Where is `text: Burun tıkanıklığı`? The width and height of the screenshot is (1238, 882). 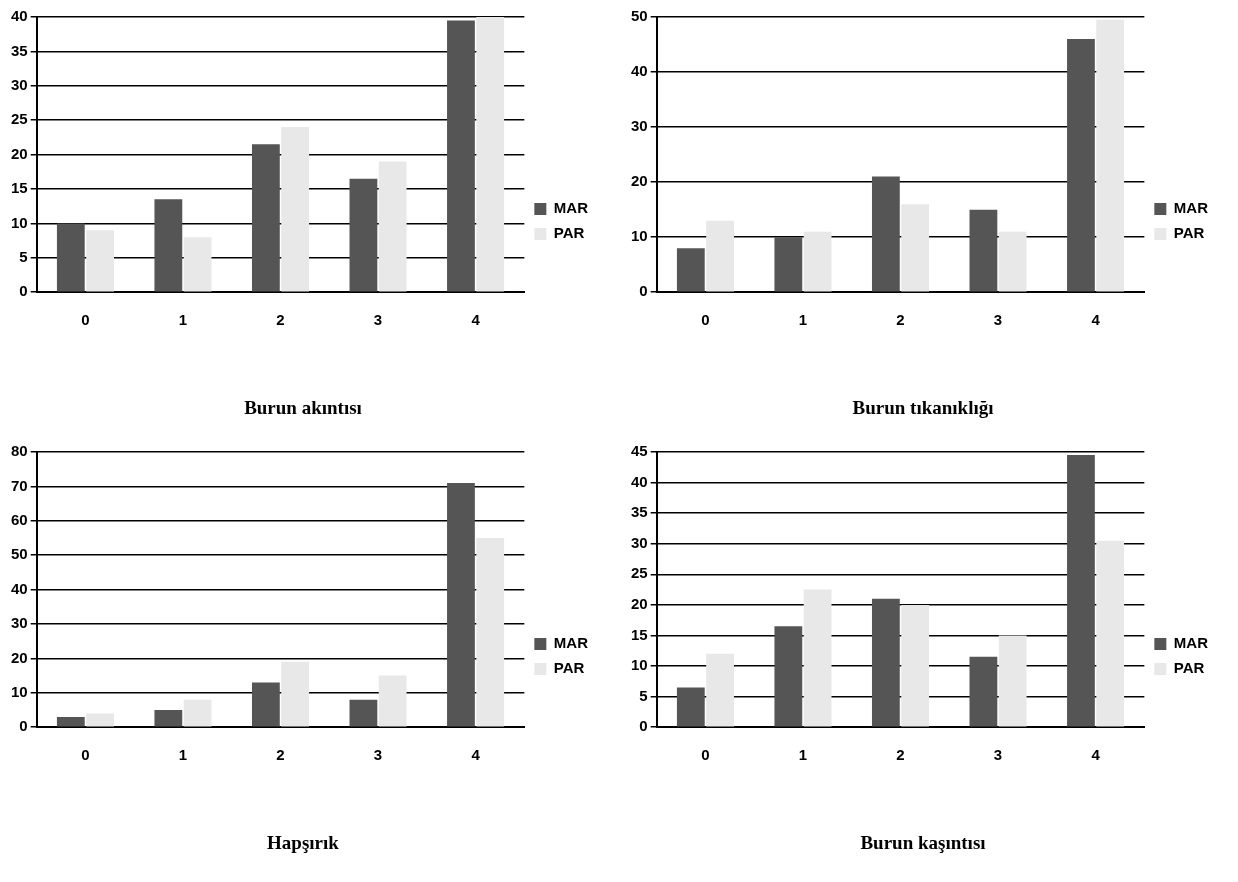 text: Burun tıkanıklığı is located at coordinates (923, 407).